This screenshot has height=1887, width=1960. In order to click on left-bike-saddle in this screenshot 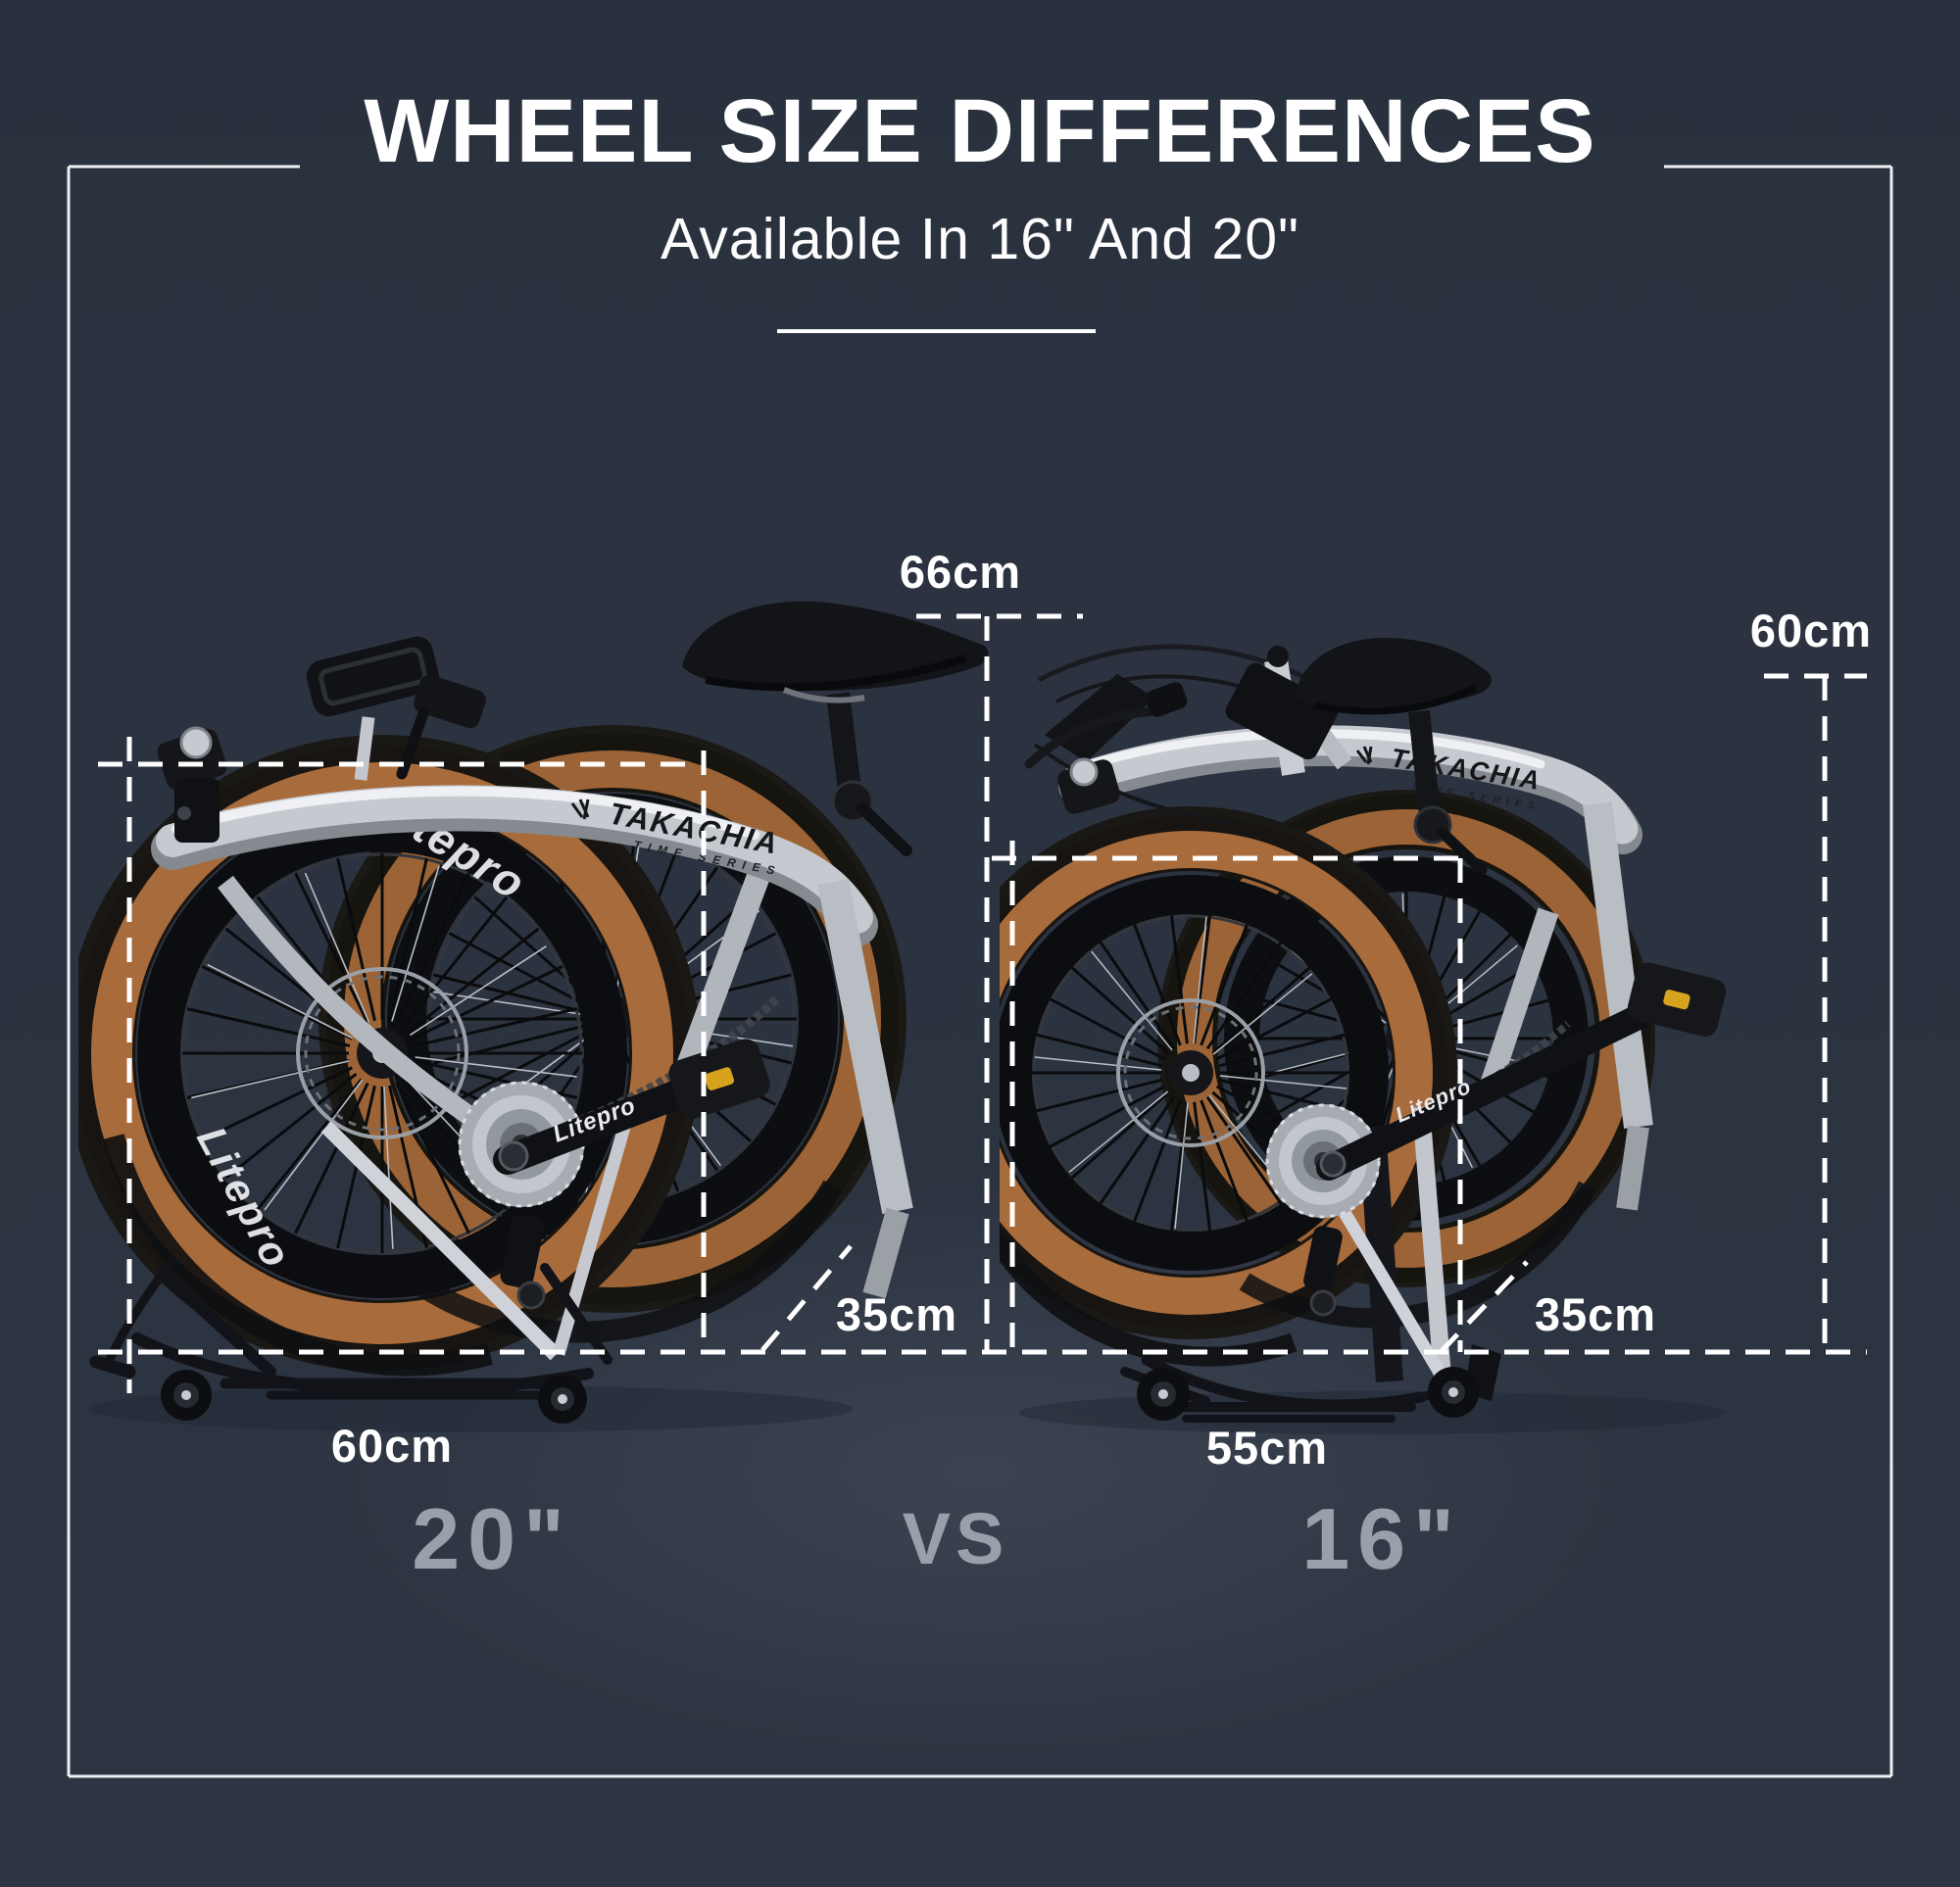, I will do `click(835, 652)`.